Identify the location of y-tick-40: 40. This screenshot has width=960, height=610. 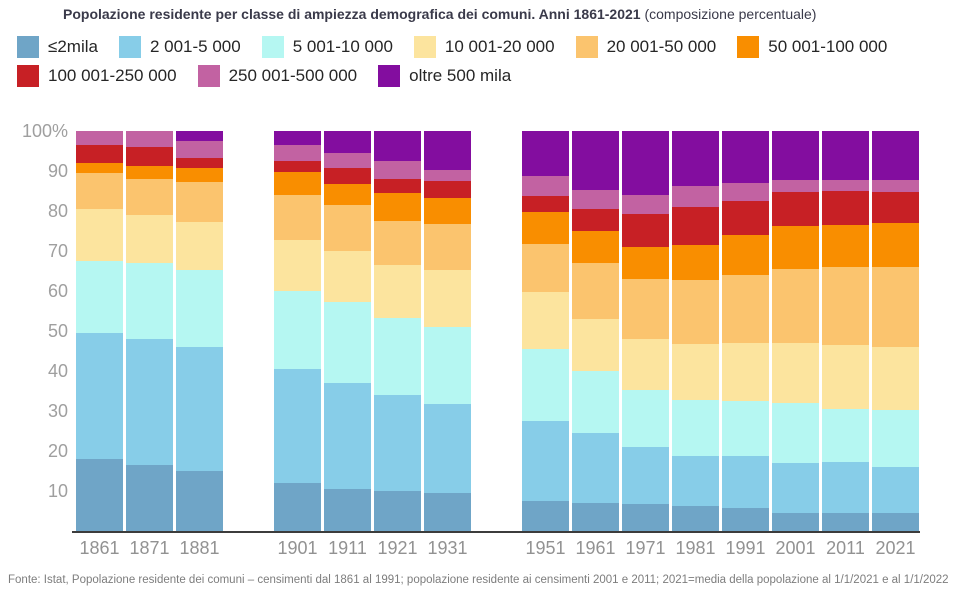
(57, 371).